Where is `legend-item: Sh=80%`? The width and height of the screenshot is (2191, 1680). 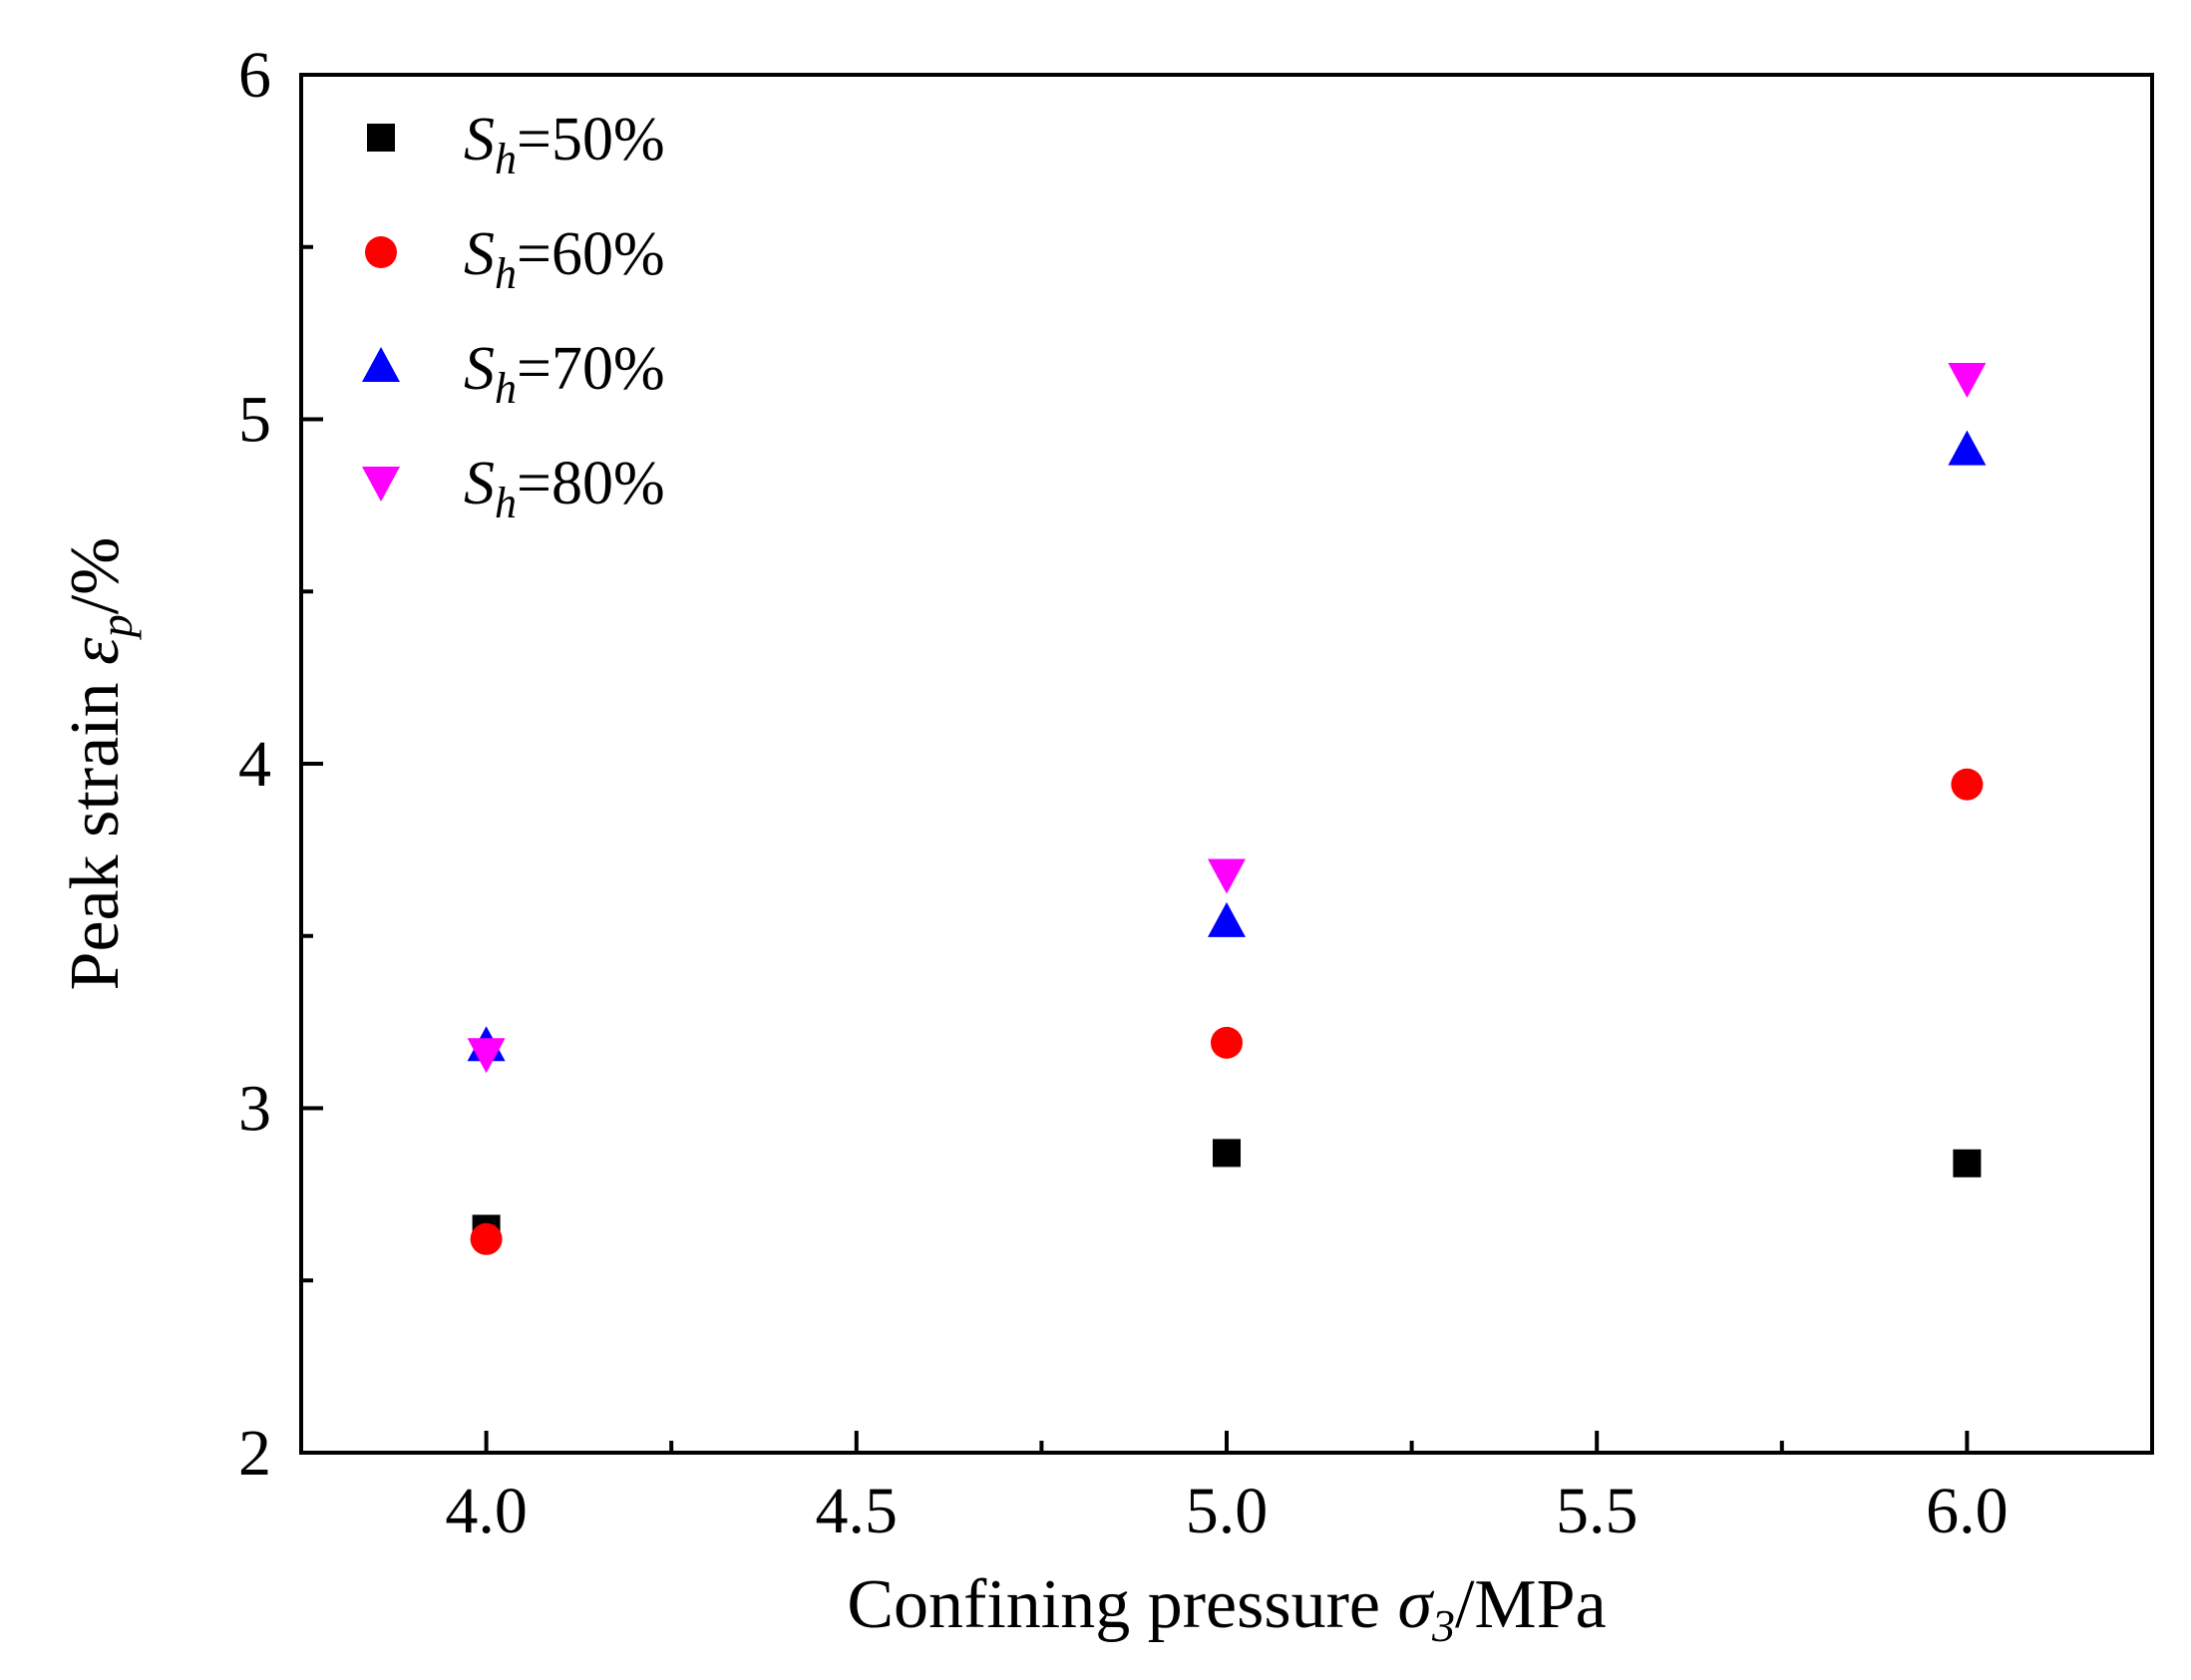
legend-item: Sh=80% is located at coordinates (513, 488).